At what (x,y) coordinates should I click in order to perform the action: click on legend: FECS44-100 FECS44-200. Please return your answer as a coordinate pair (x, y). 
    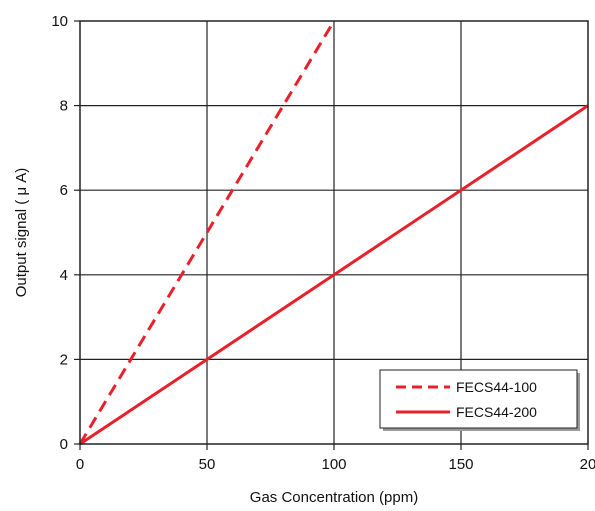
    Looking at the image, I should click on (479, 400).